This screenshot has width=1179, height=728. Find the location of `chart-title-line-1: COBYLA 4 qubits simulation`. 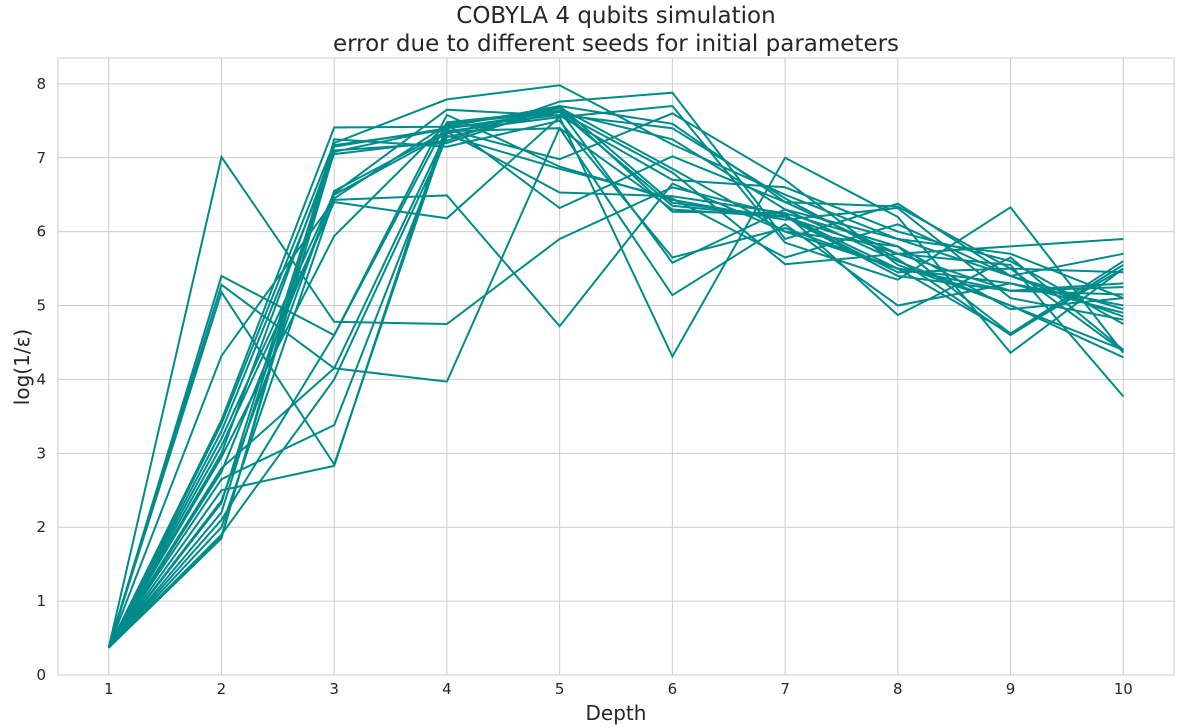

chart-title-line-1: COBYLA 4 qubits simulation is located at coordinates (616, 16).